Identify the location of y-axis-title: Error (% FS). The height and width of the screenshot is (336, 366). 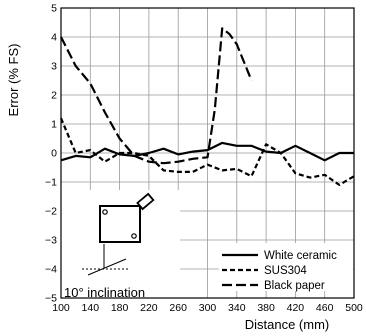
(13, 80).